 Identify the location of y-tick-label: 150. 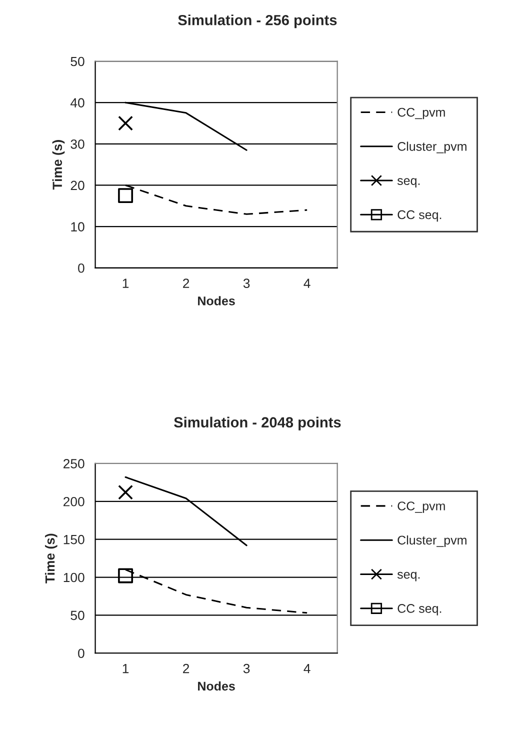
(74, 539).